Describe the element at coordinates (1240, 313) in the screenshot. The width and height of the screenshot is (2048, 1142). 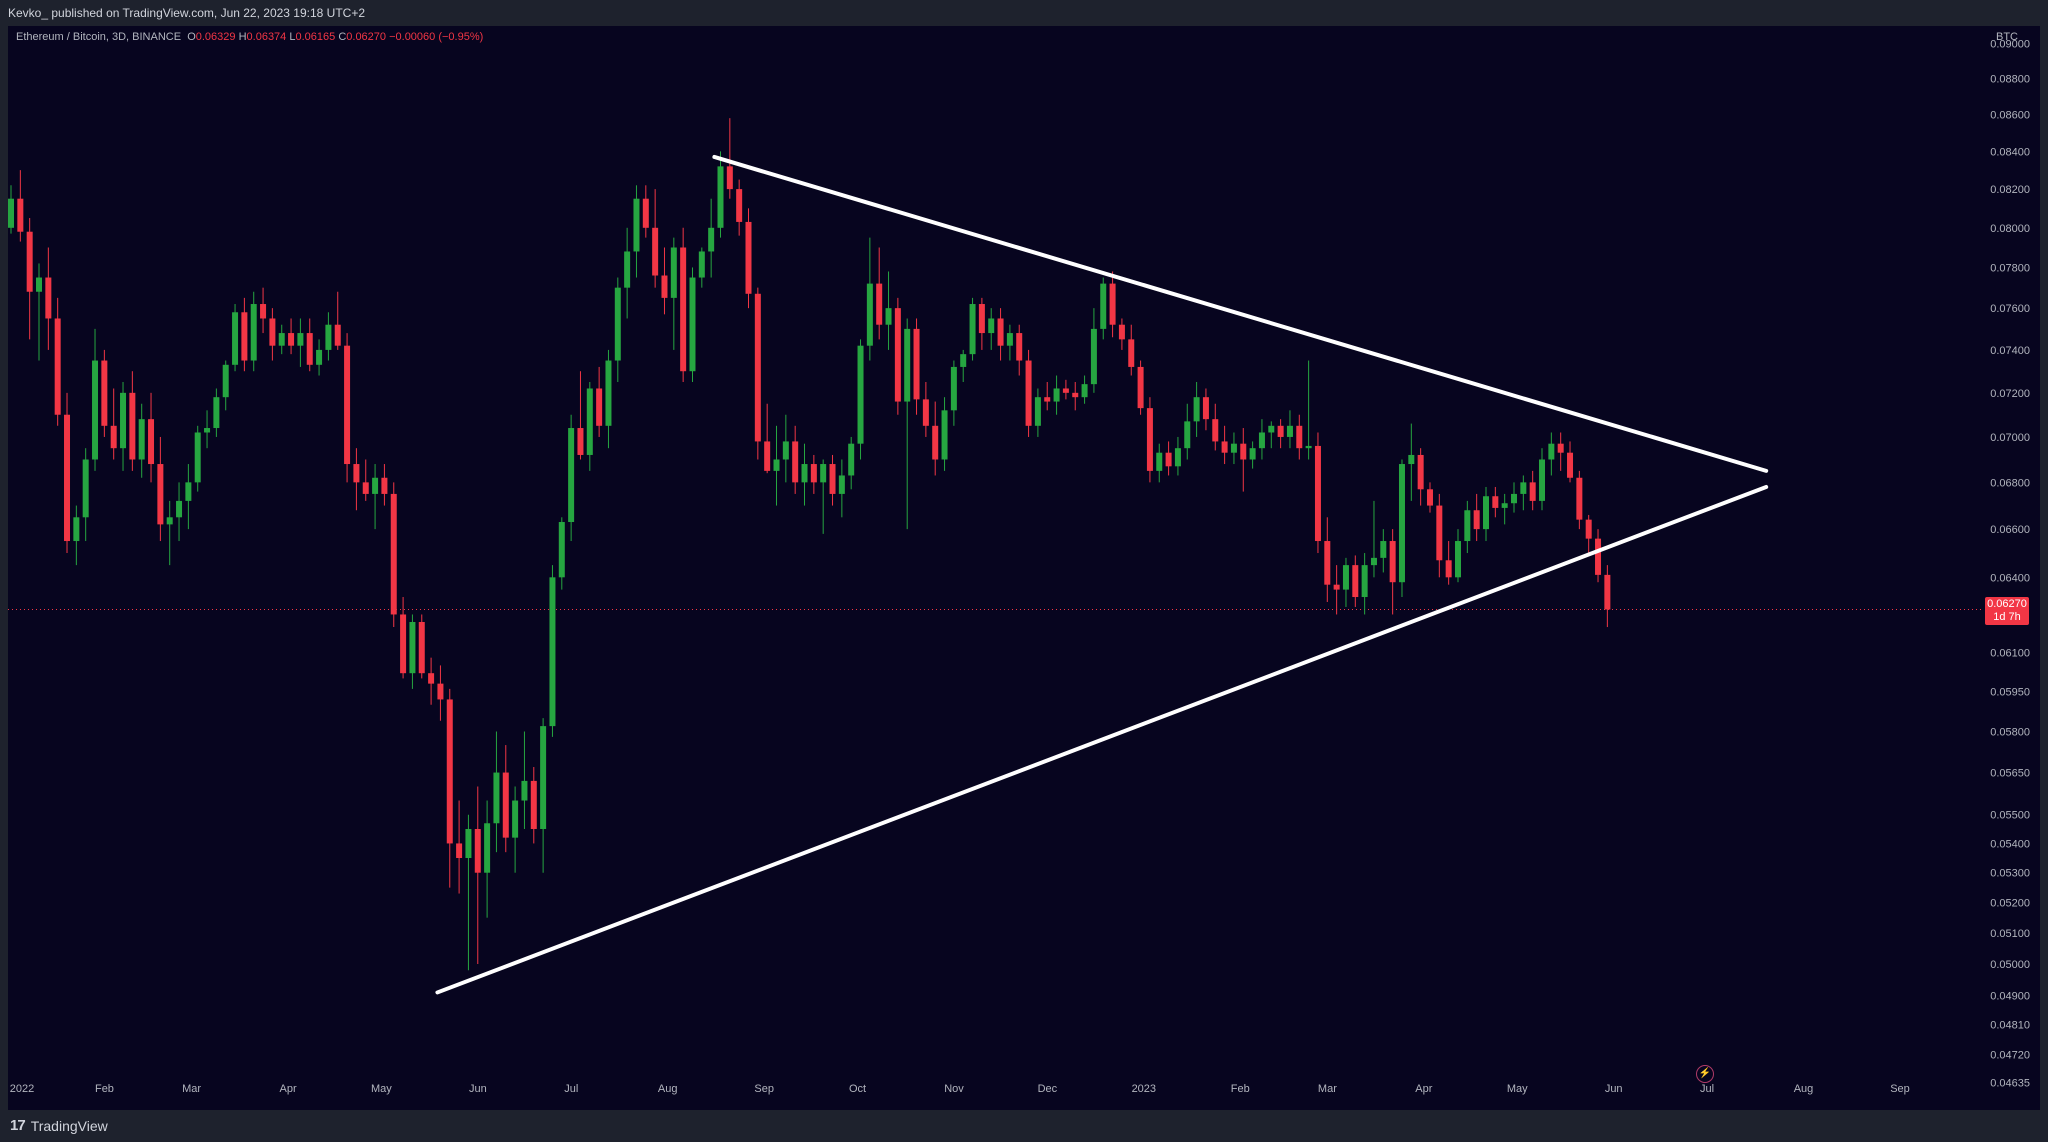
I see `trendline-upper` at that location.